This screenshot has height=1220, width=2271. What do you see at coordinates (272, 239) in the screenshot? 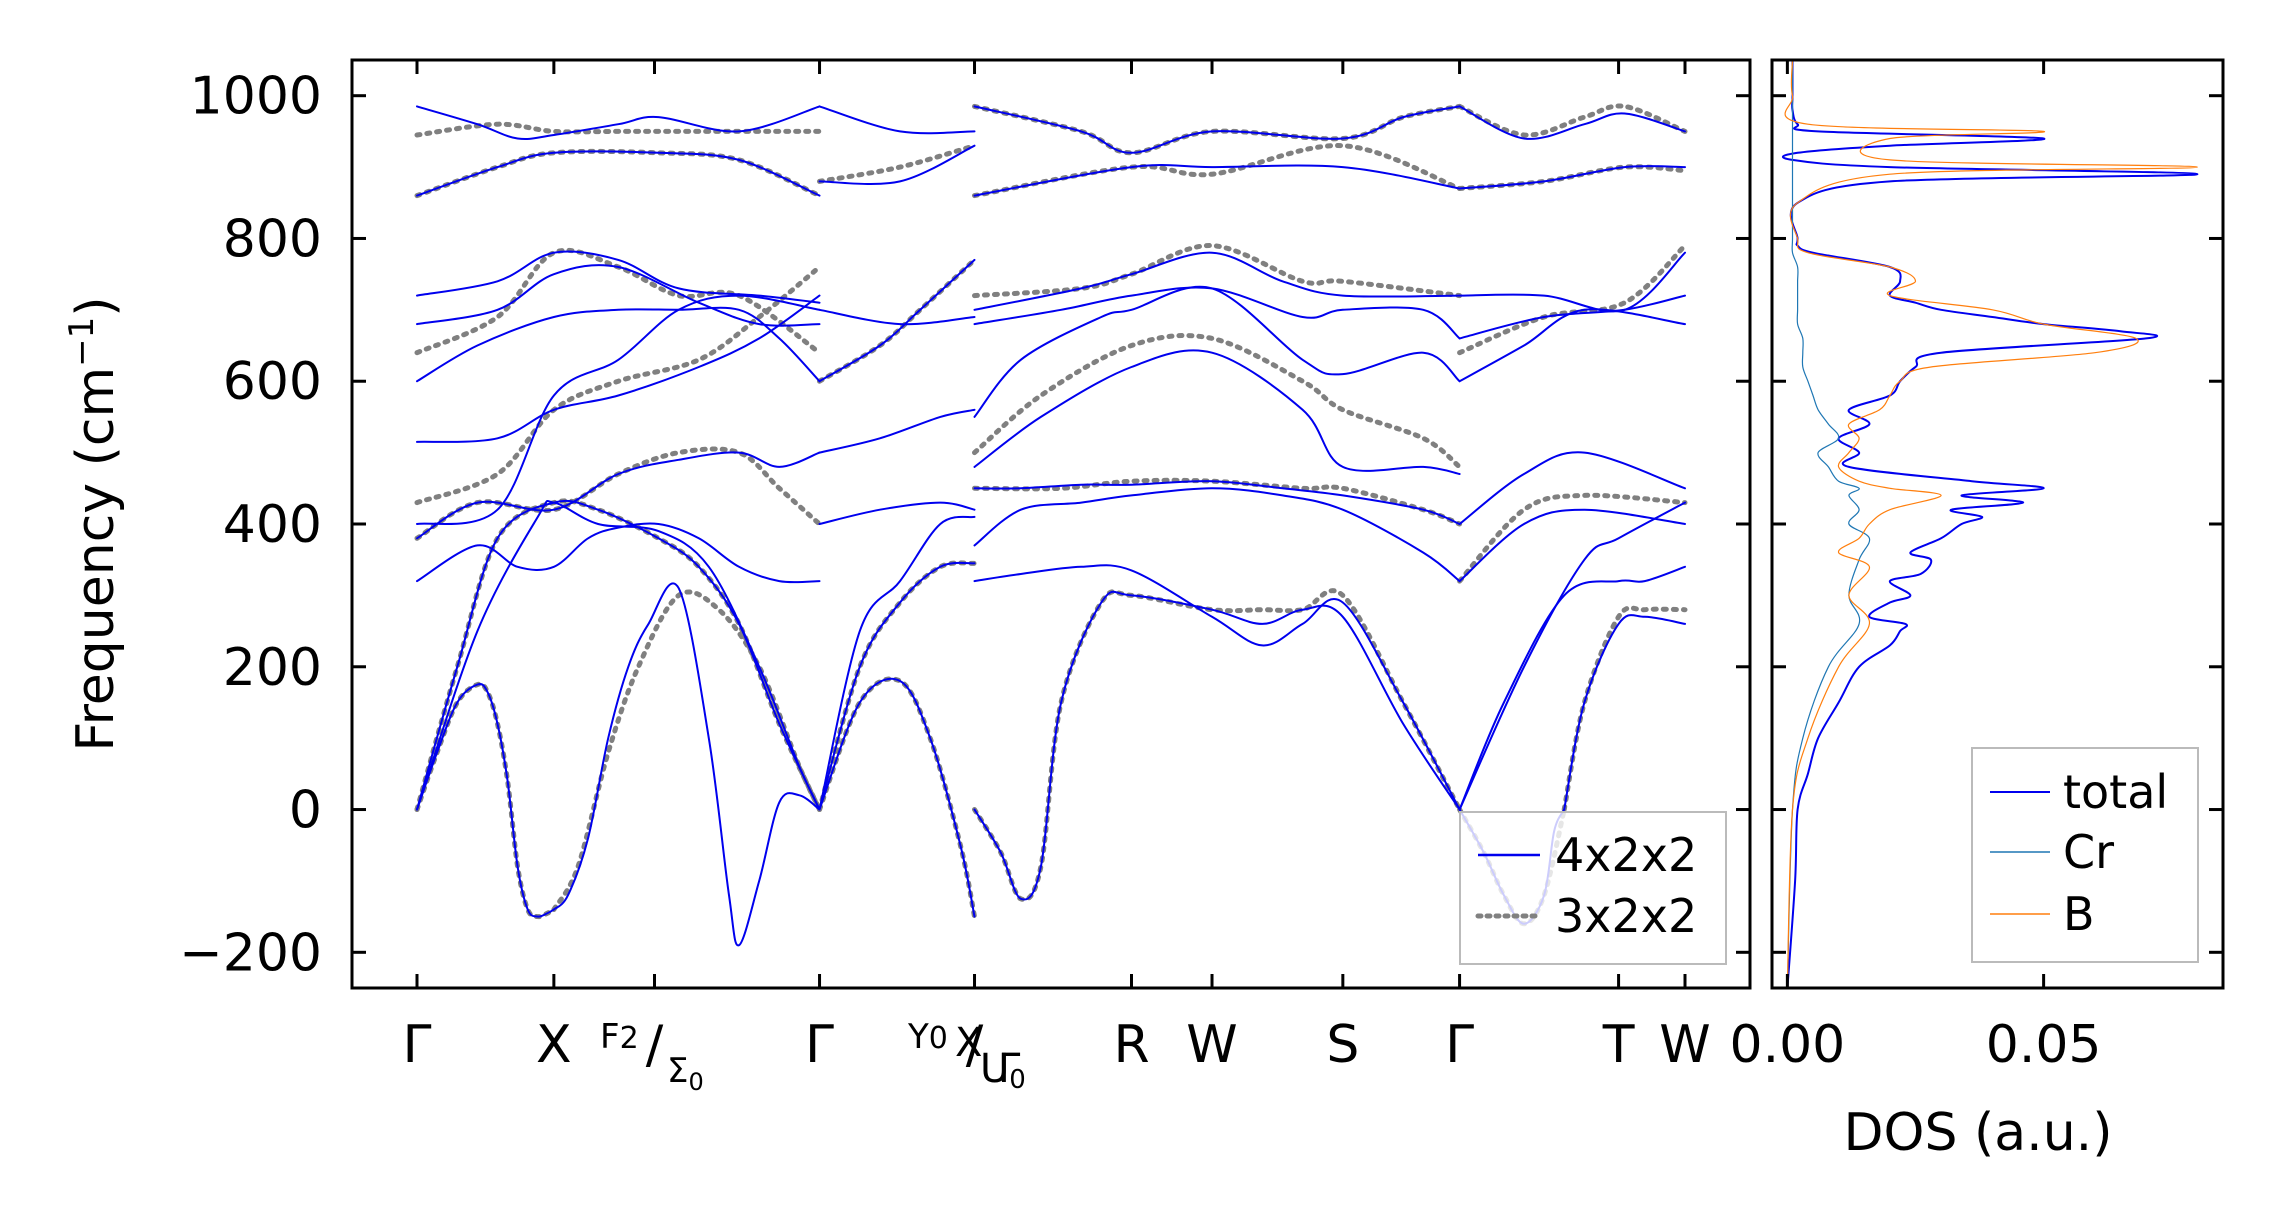
I see `ytick-label-800: 800` at bounding box center [272, 239].